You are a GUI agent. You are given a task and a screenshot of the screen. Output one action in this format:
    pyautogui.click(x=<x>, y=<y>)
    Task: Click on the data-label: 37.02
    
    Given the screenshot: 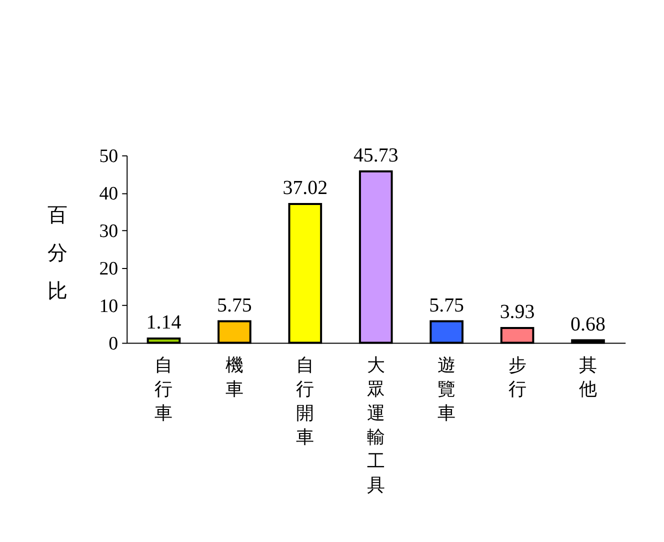 What is the action you would take?
    pyautogui.click(x=305, y=188)
    